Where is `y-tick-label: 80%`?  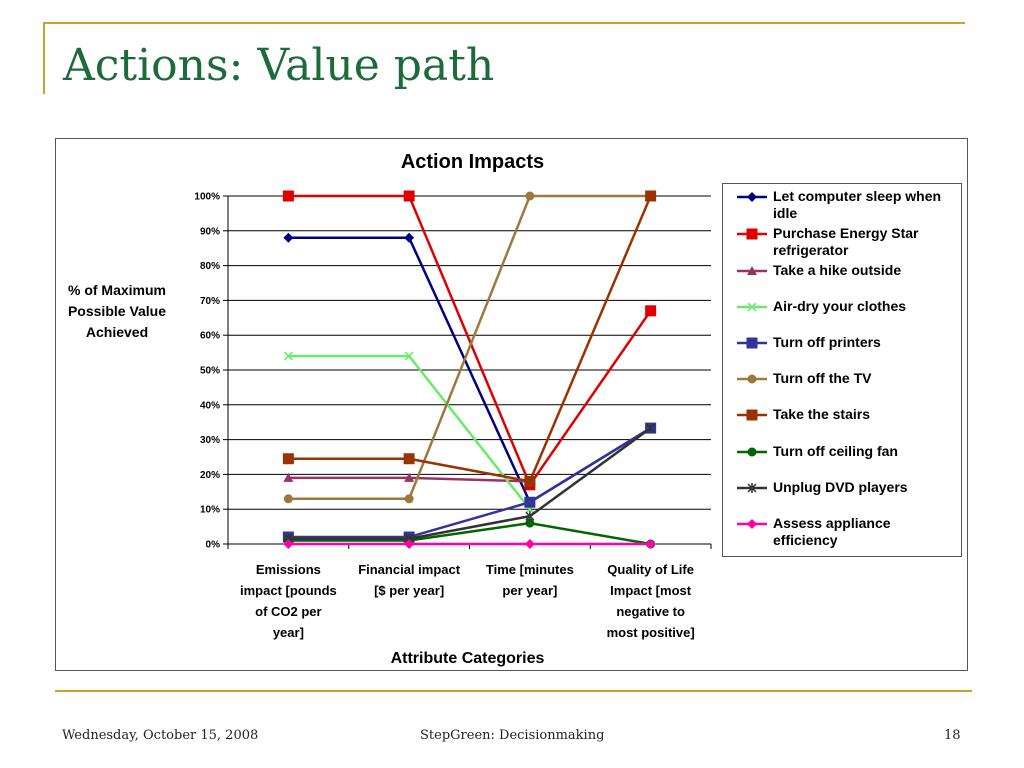 y-tick-label: 80% is located at coordinates (210, 266).